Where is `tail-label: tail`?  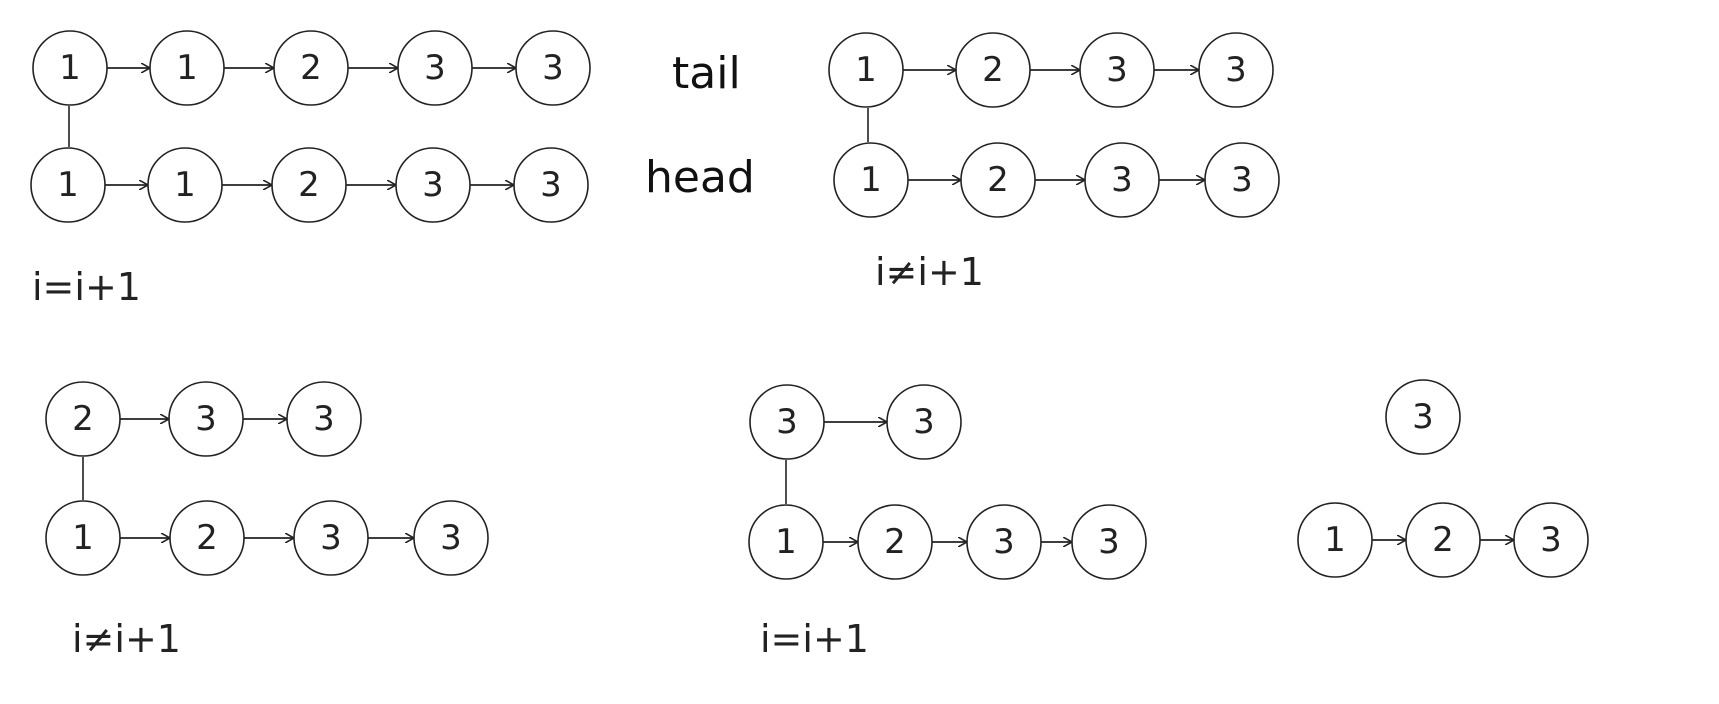 tail-label: tail is located at coordinates (706, 73).